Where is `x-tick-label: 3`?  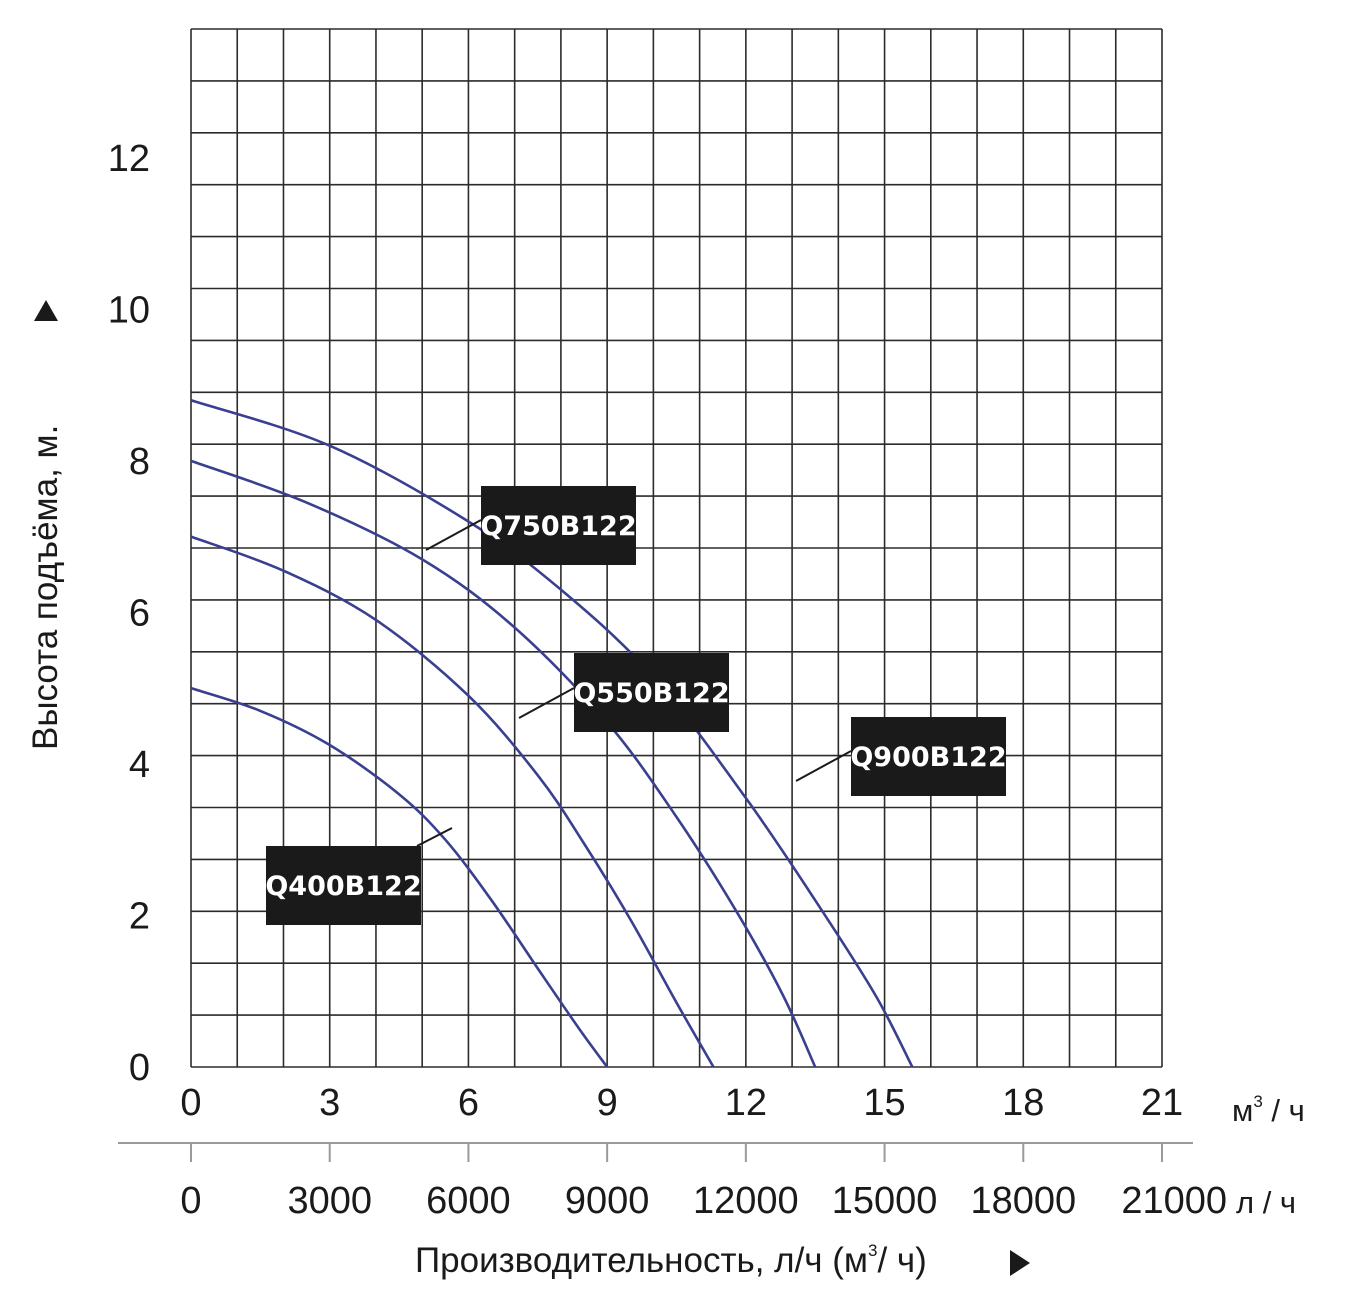
x-tick-label: 3 is located at coordinates (329, 1103).